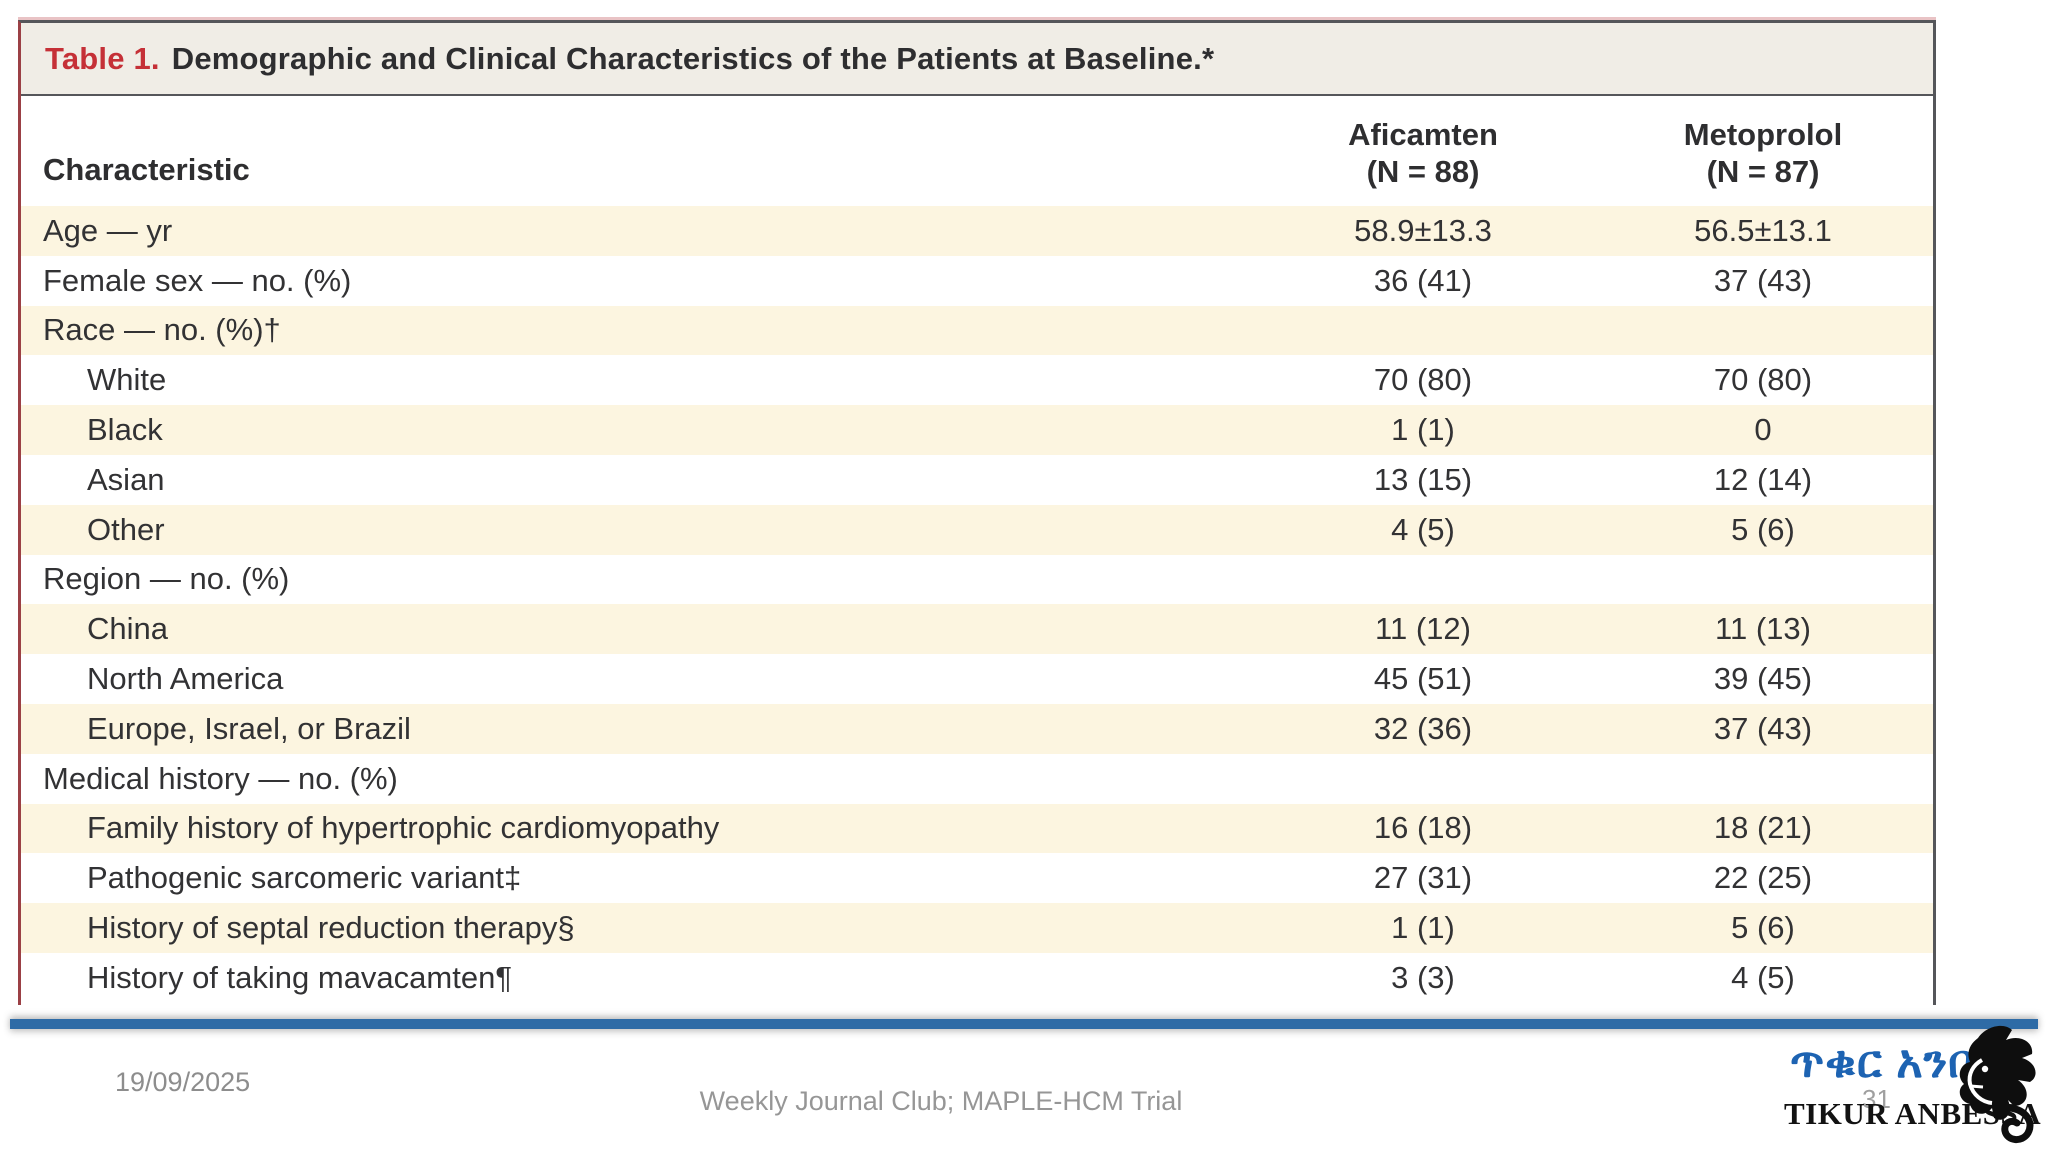  What do you see at coordinates (1763, 430) in the screenshot?
I see `metoprolol-value: 0` at bounding box center [1763, 430].